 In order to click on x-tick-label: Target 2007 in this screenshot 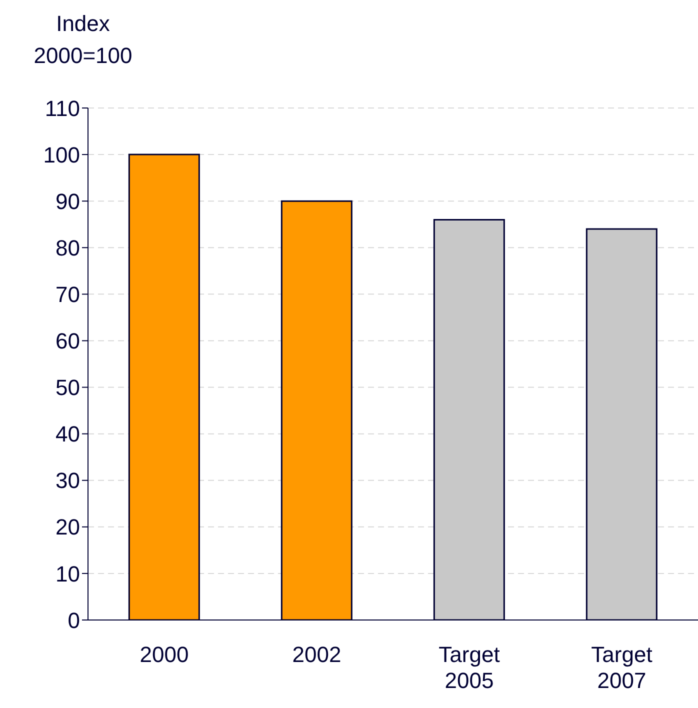, I will do `click(621, 667)`.